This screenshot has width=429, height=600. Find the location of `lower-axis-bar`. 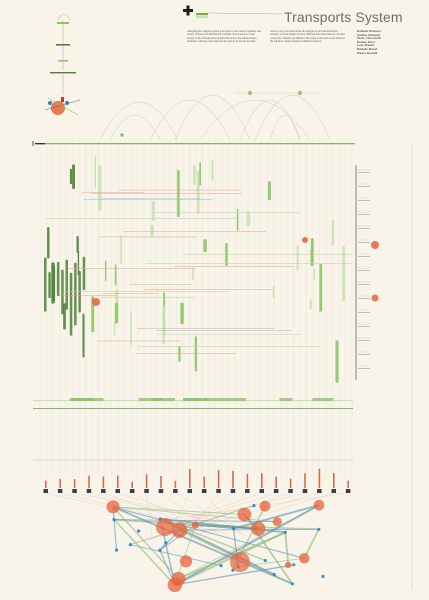

lower-axis-bar is located at coordinates (193, 408).